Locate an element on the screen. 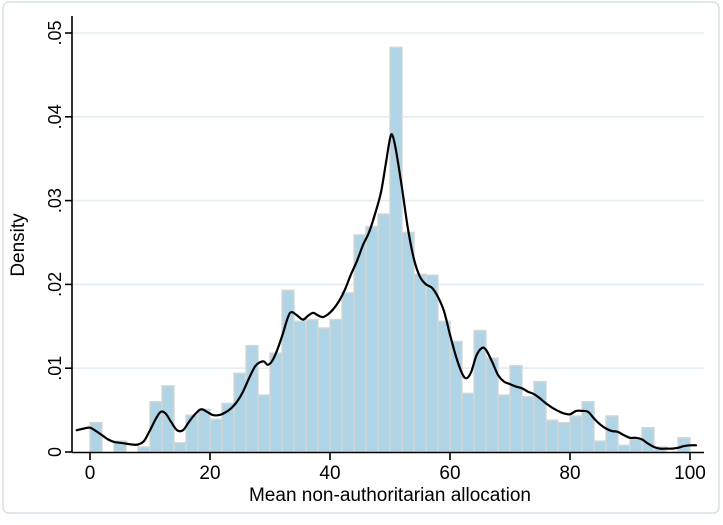 This screenshot has height=525, width=723. x-tick-label: 60 is located at coordinates (449, 473).